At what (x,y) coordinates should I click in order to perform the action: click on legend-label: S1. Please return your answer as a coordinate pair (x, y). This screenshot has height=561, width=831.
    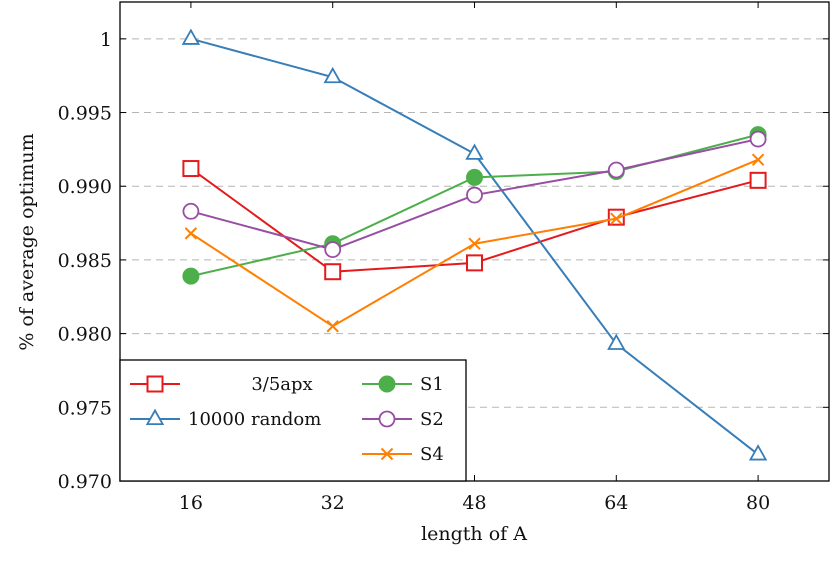
    Looking at the image, I should click on (432, 384).